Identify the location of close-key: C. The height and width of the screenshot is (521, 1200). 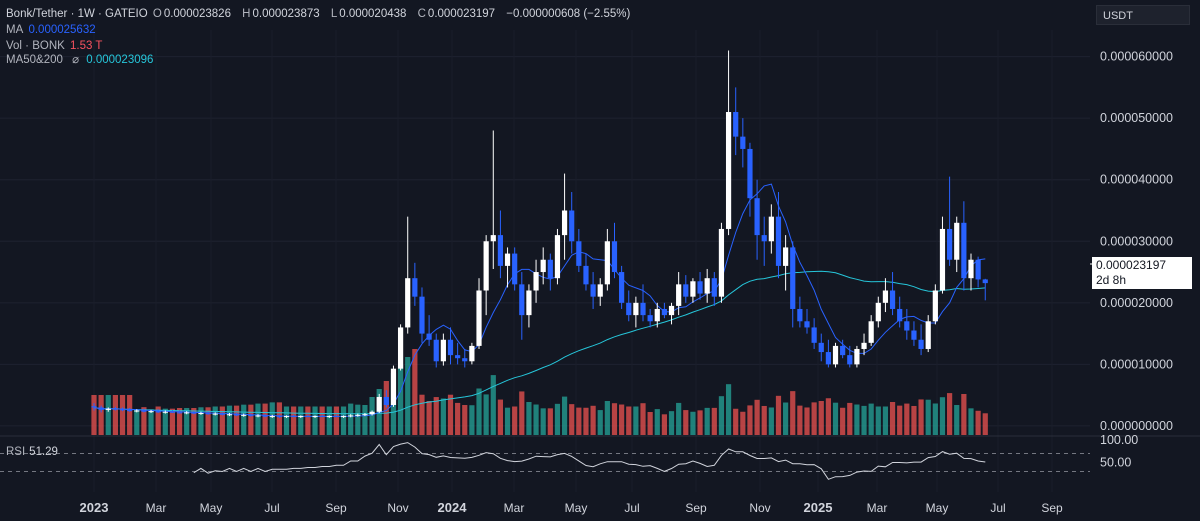
(421, 14).